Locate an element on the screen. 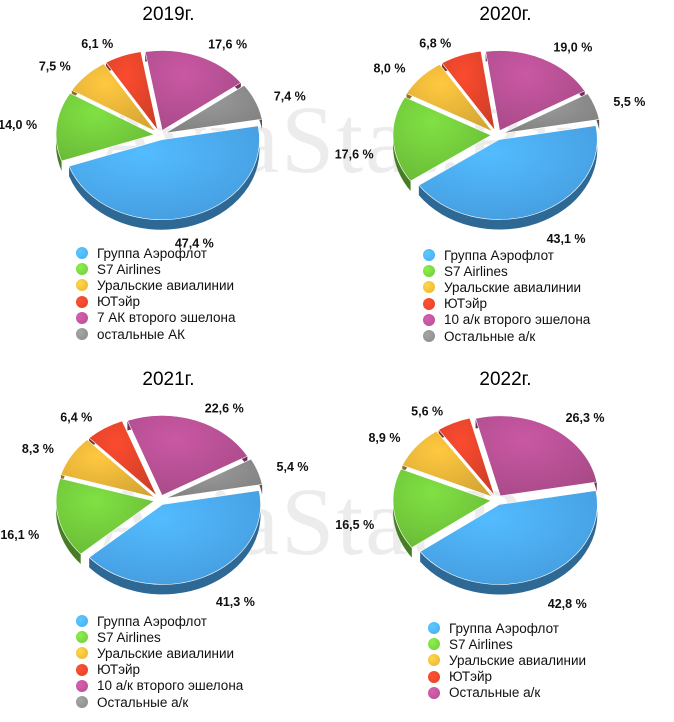  pie-chart: 43,1 % 17,6 % 8,0 % 6,8 % 19,0 % 5,5 % is located at coordinates (490, 142).